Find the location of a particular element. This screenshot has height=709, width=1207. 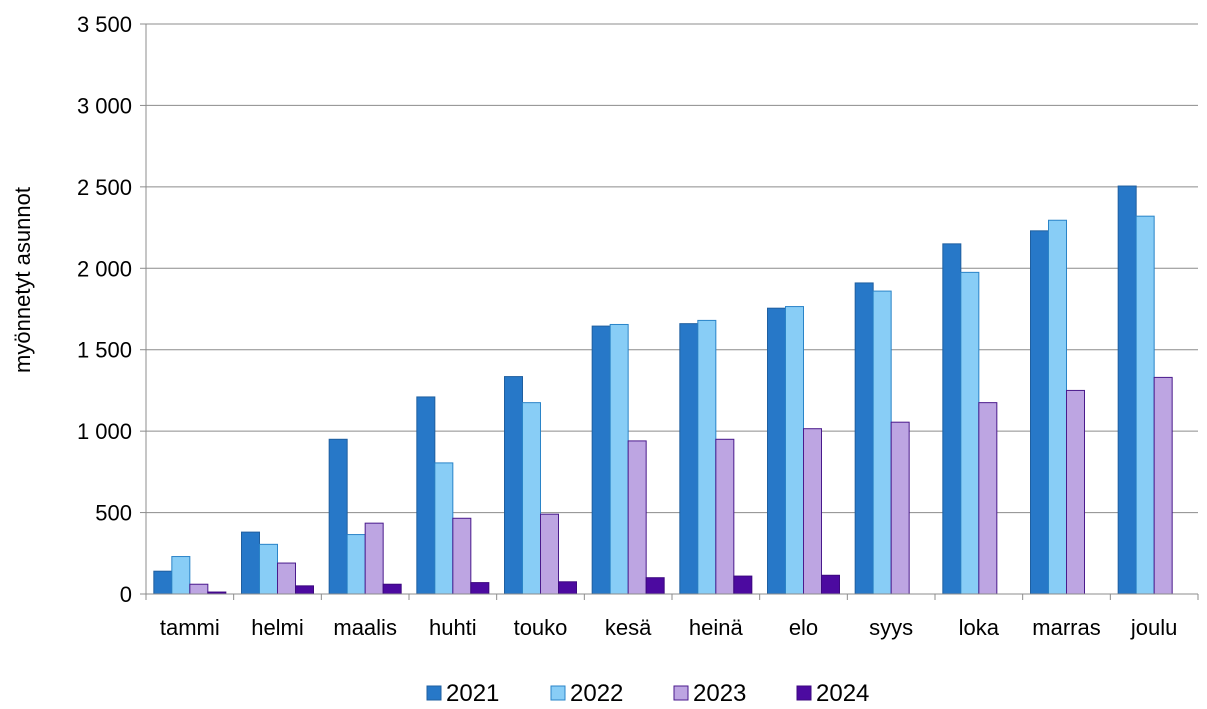

bar-2021-huhti is located at coordinates (426, 495).